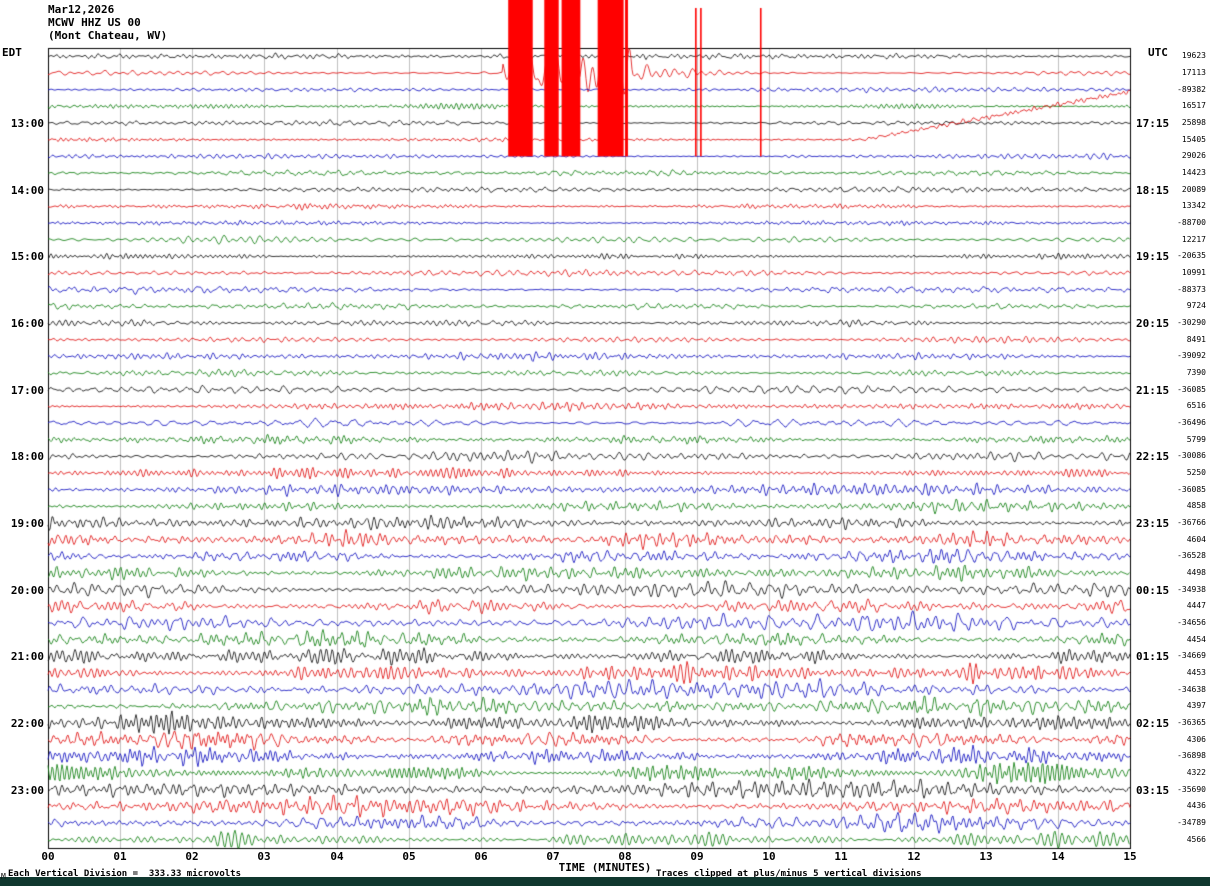  I want to click on amplitude-value: -34789, so click(1191, 822).